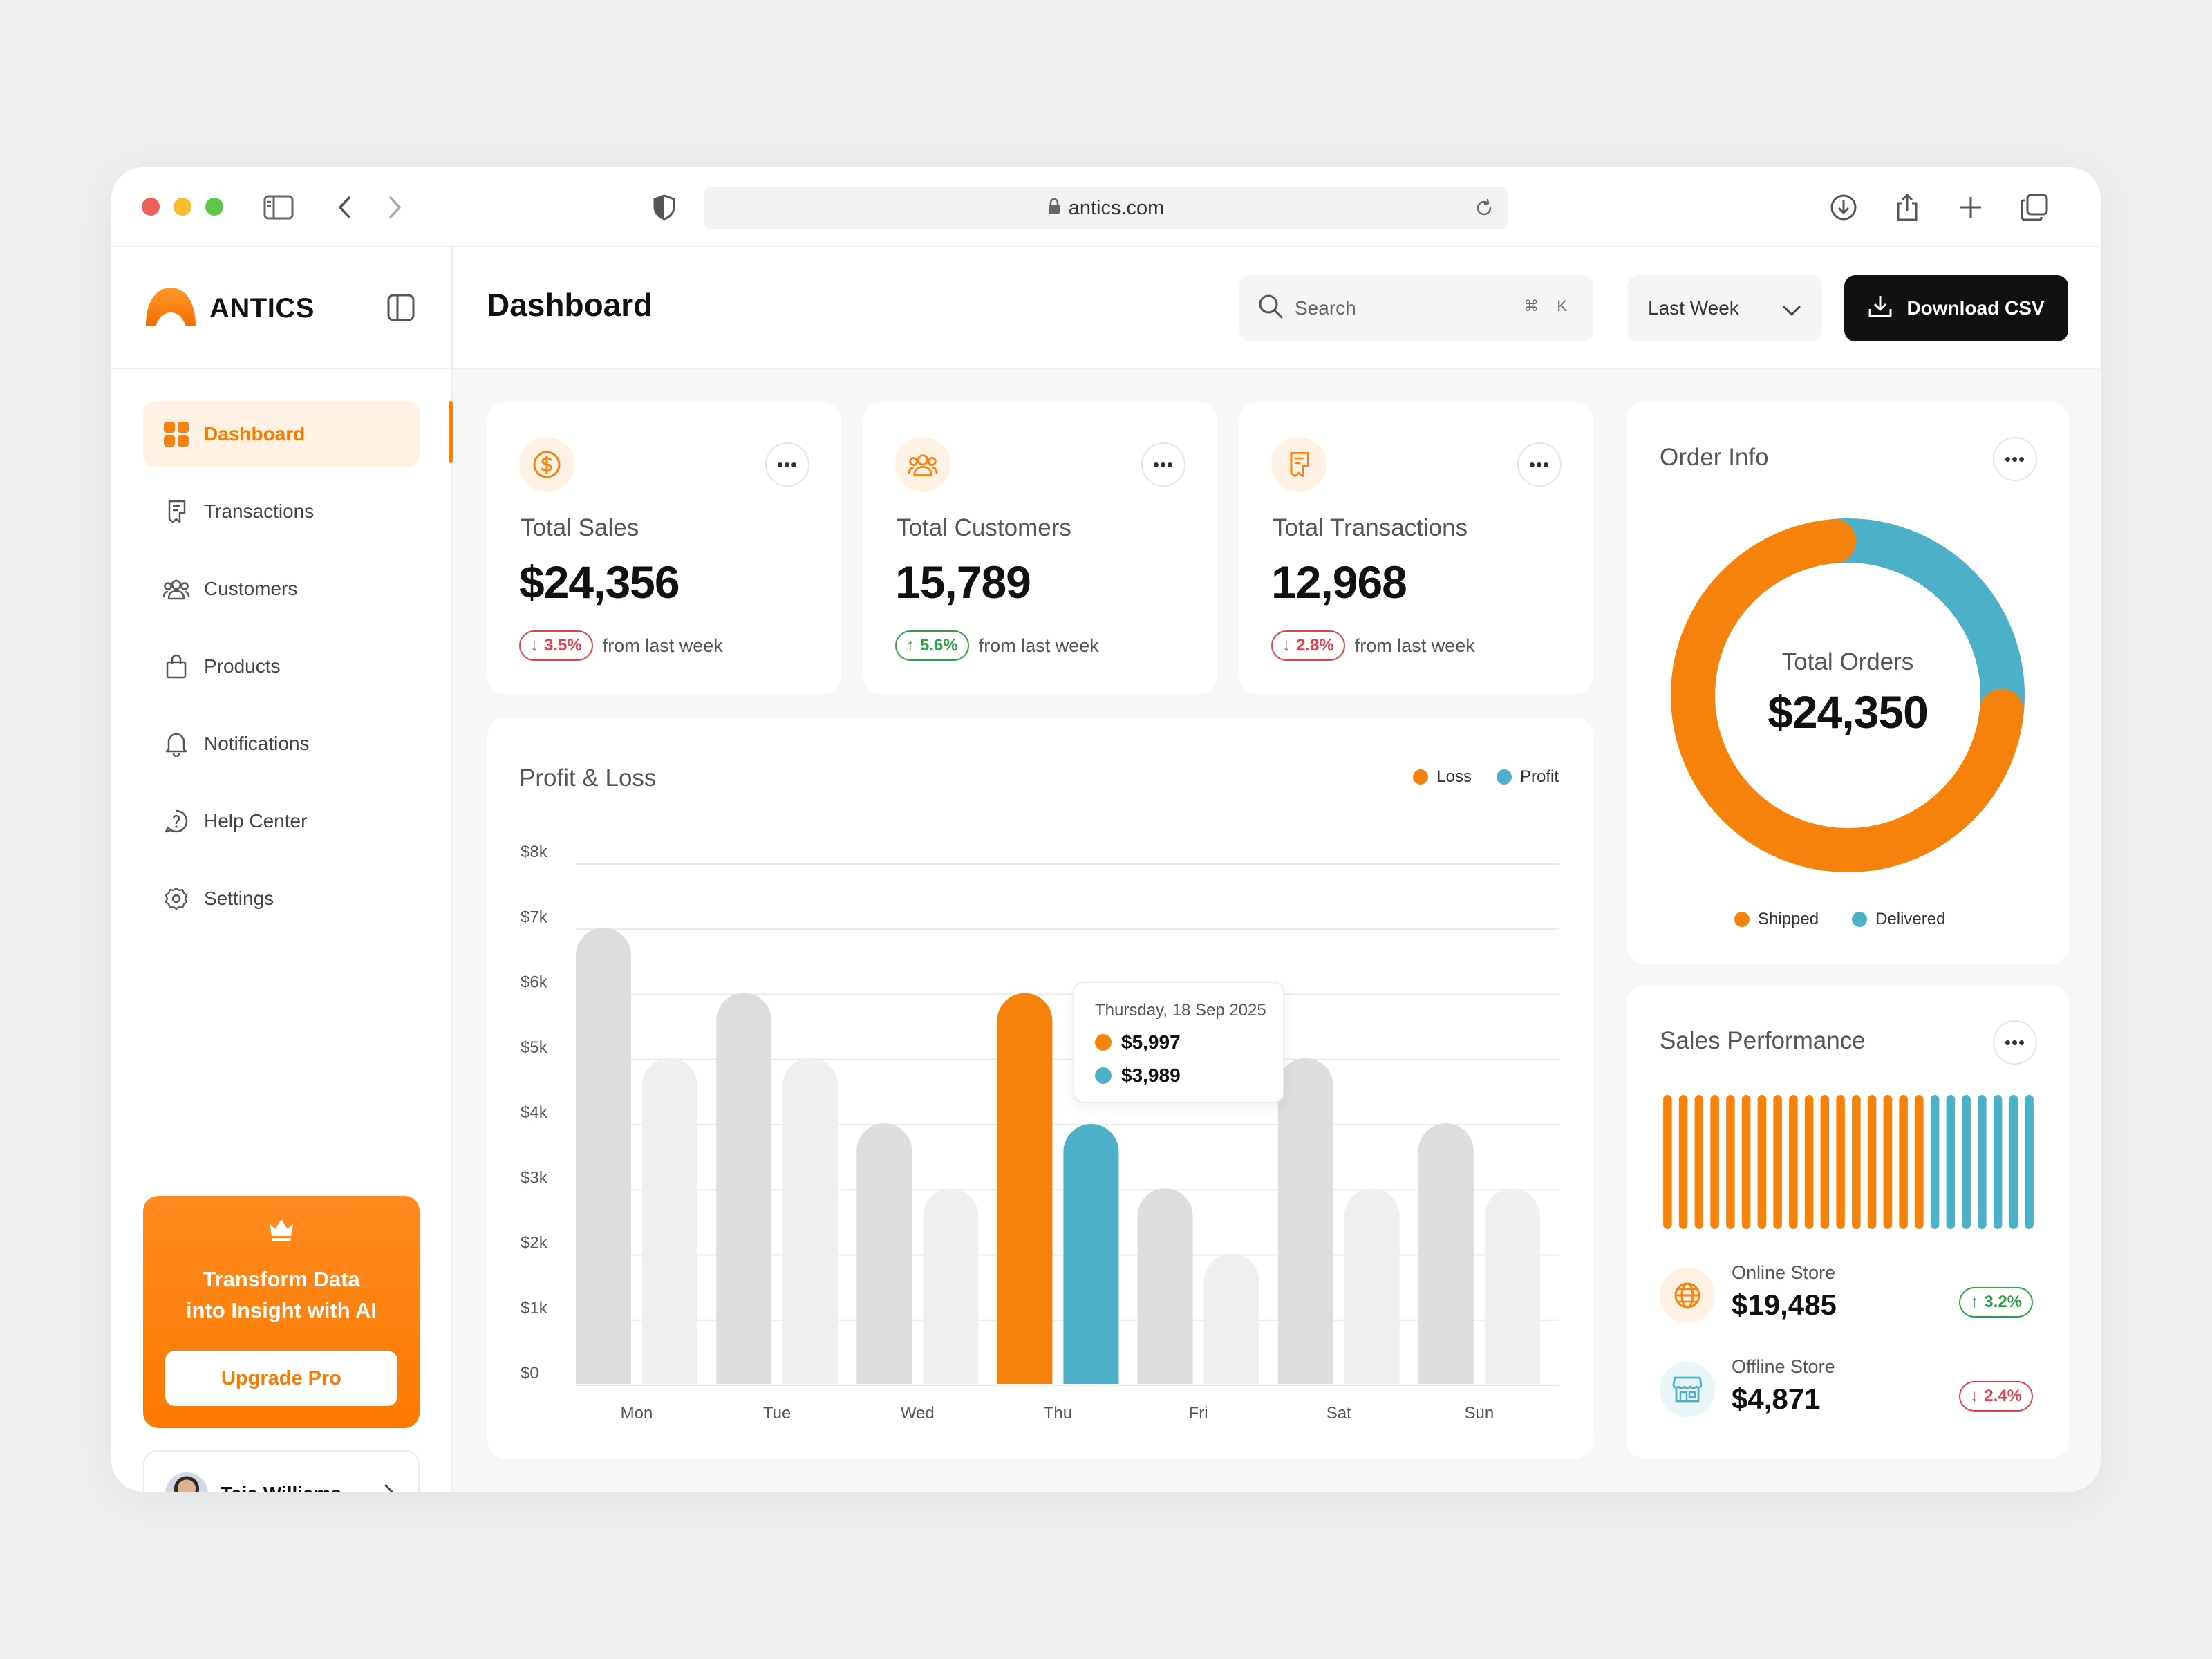 The width and height of the screenshot is (2212, 1659). What do you see at coordinates (176, 666) in the screenshot?
I see `bag-icon` at bounding box center [176, 666].